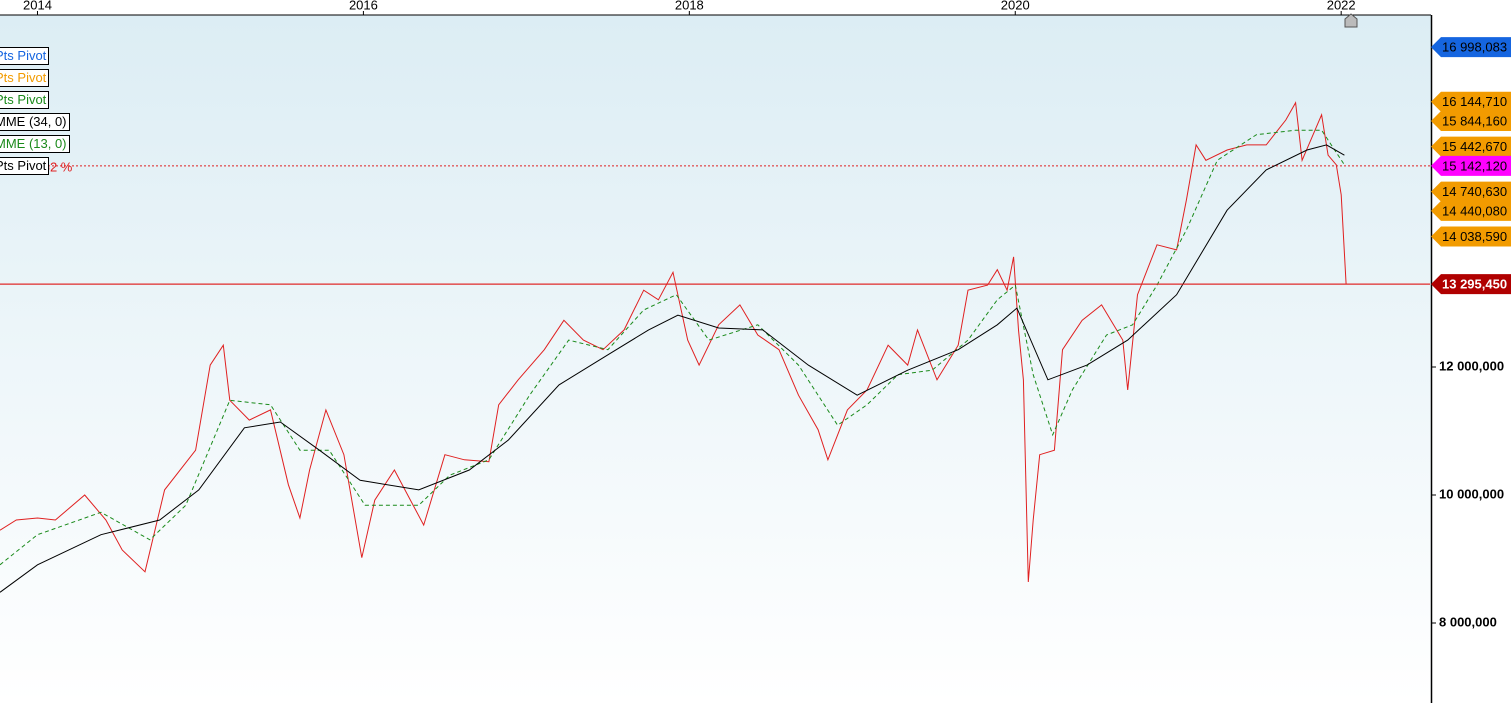  Describe the element at coordinates (1474, 210) in the screenshot. I see `level-label: 14 440,080` at that location.